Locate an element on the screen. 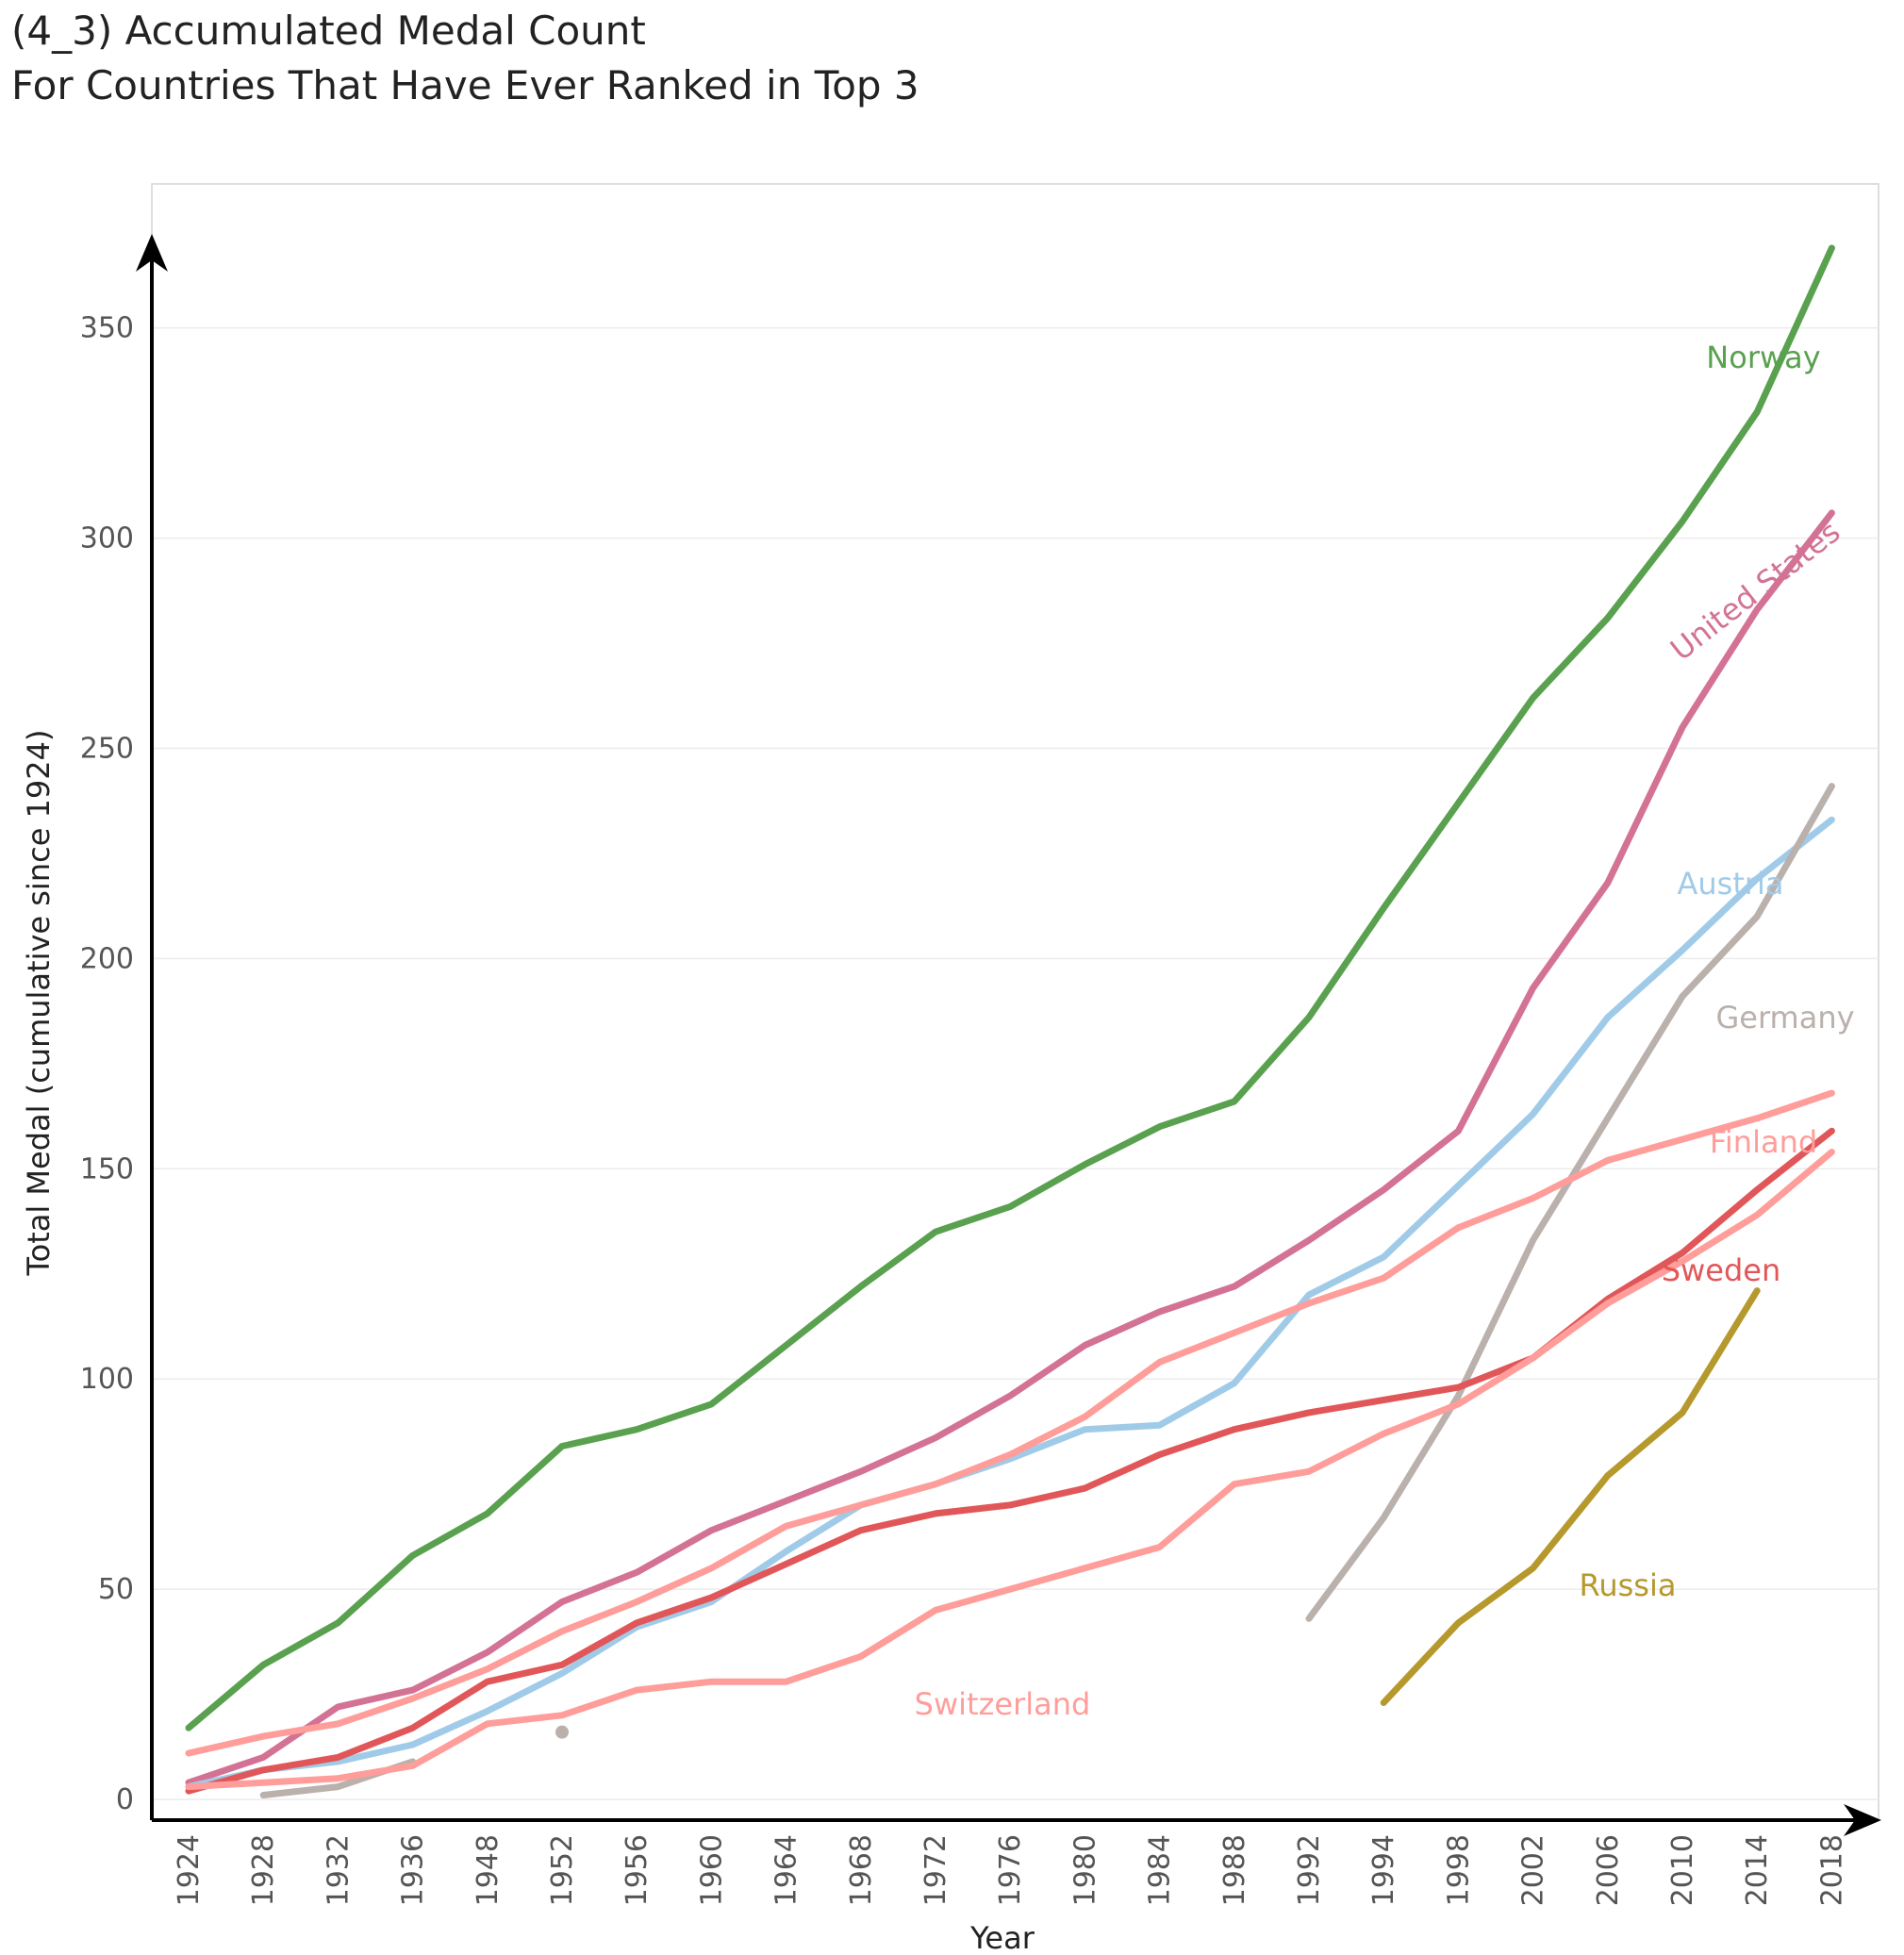 The width and height of the screenshot is (1904, 1955). series-label-germany: Germany is located at coordinates (1784, 1017).